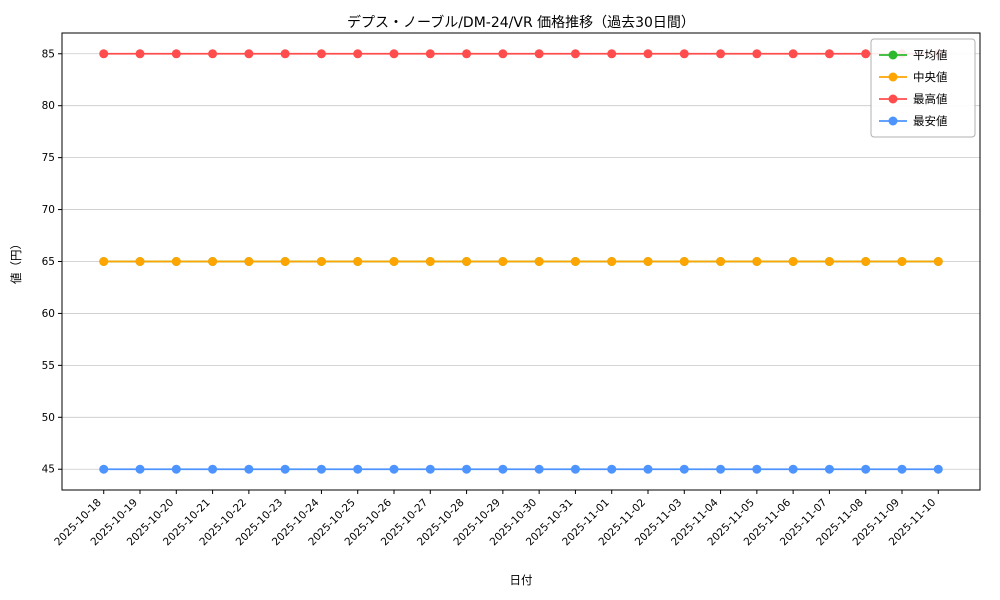 This screenshot has width=1000, height=600. What do you see at coordinates (48, 158) in the screenshot?
I see `svg-text: 75` at bounding box center [48, 158].